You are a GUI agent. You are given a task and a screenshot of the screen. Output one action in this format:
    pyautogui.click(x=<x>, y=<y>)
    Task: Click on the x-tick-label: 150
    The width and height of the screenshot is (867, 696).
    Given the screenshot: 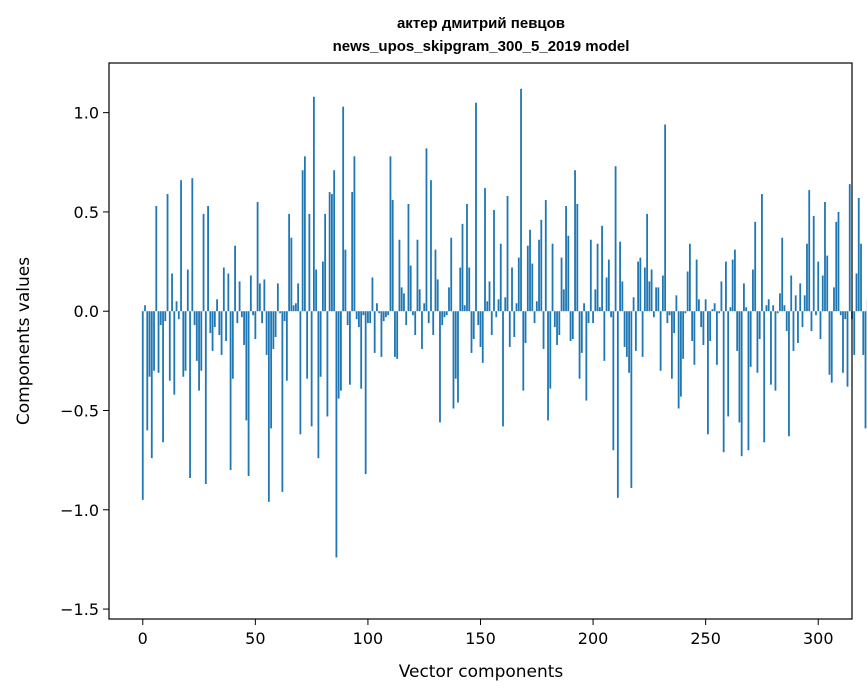 What is the action you would take?
    pyautogui.click(x=480, y=638)
    